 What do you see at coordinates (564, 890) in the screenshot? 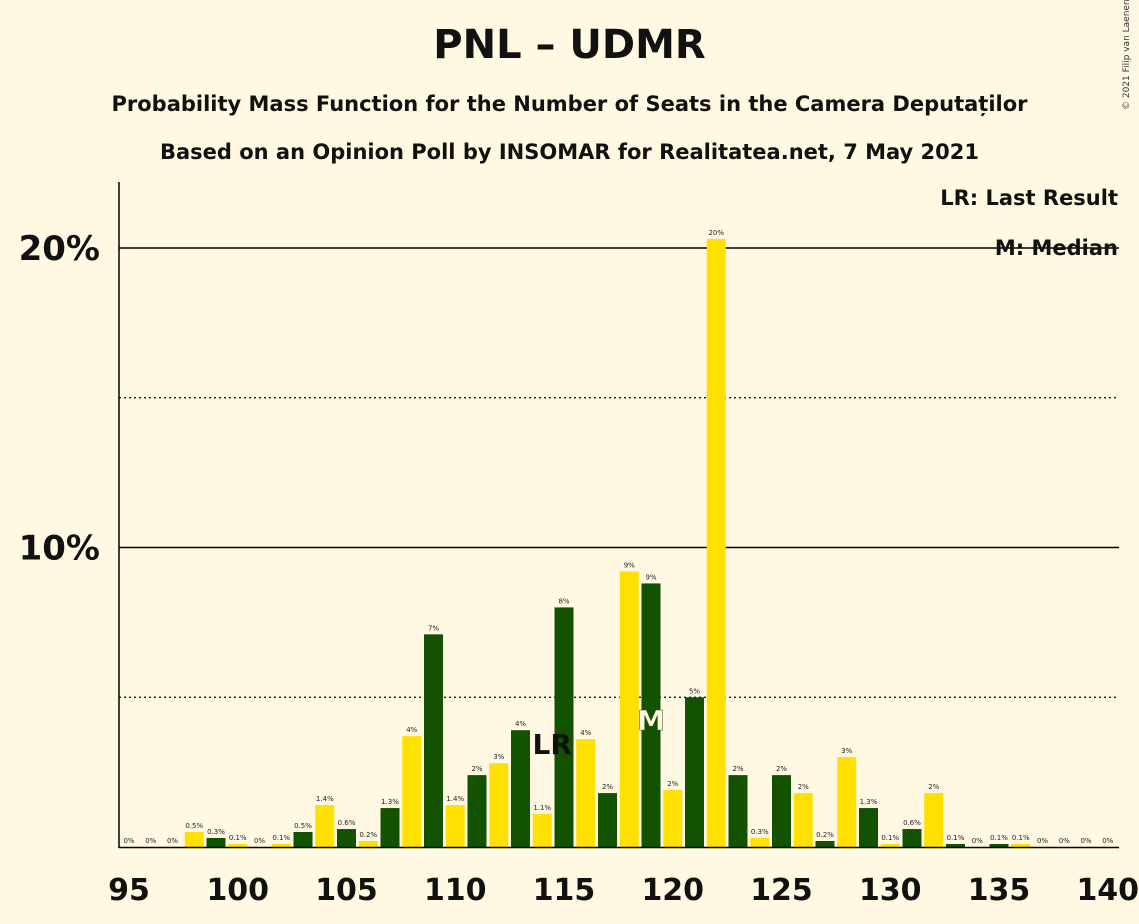
I see `x-tick-label: 115` at bounding box center [564, 890].